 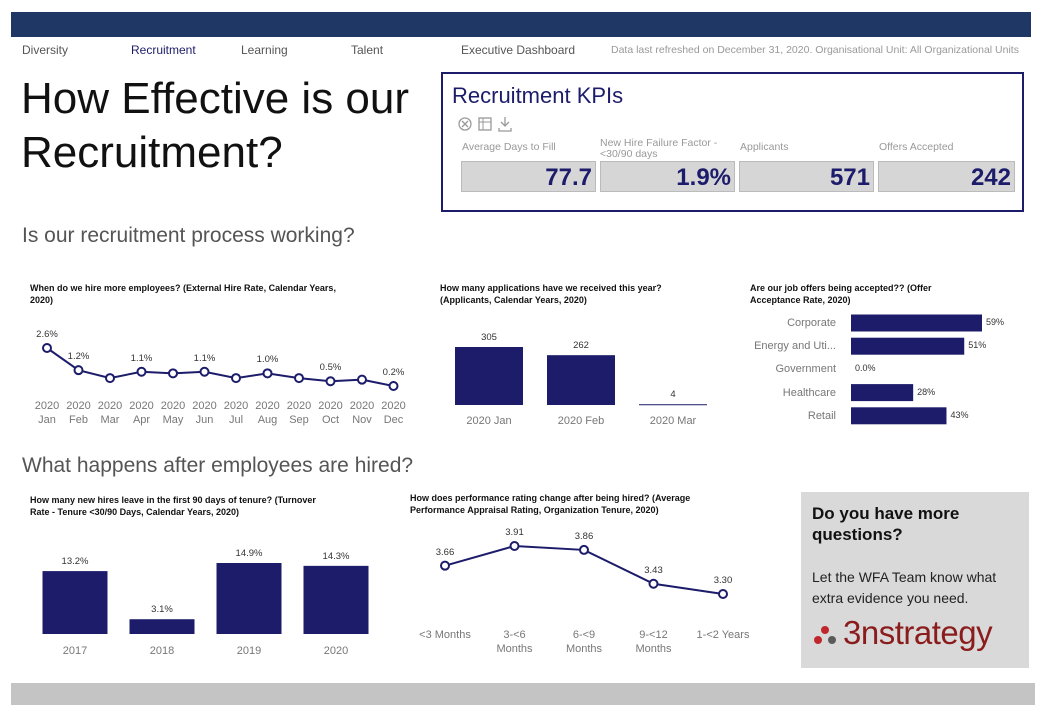 I want to click on value-label: 3.43, so click(x=653, y=570).